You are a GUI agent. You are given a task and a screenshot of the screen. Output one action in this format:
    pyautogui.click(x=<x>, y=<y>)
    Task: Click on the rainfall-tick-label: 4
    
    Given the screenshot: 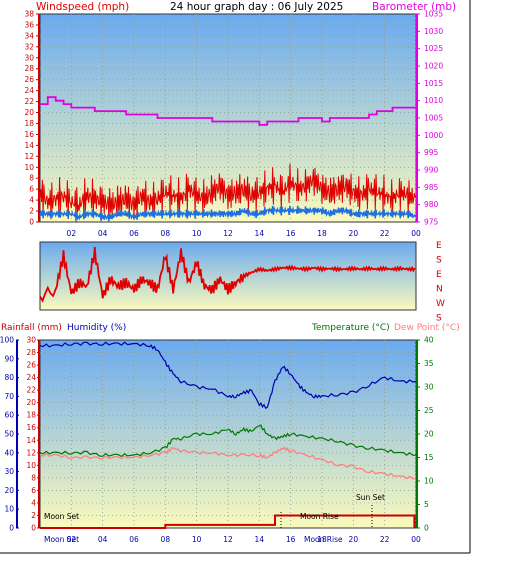 What is the action you would take?
    pyautogui.click(x=33, y=502)
    